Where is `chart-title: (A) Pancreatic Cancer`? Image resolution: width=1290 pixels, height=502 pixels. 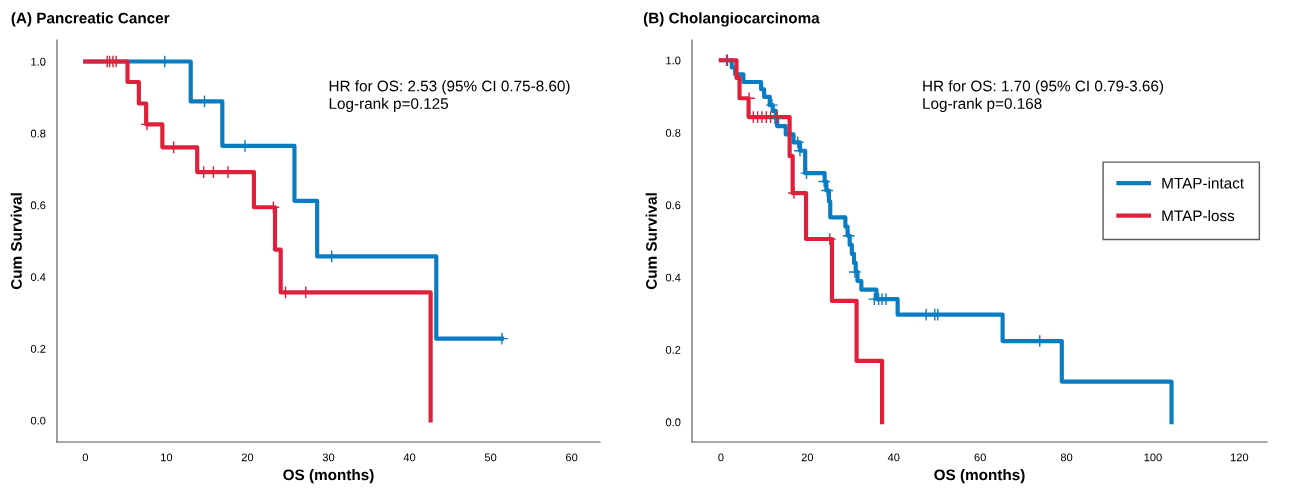
chart-title: (A) Pancreatic Cancer is located at coordinates (90, 19).